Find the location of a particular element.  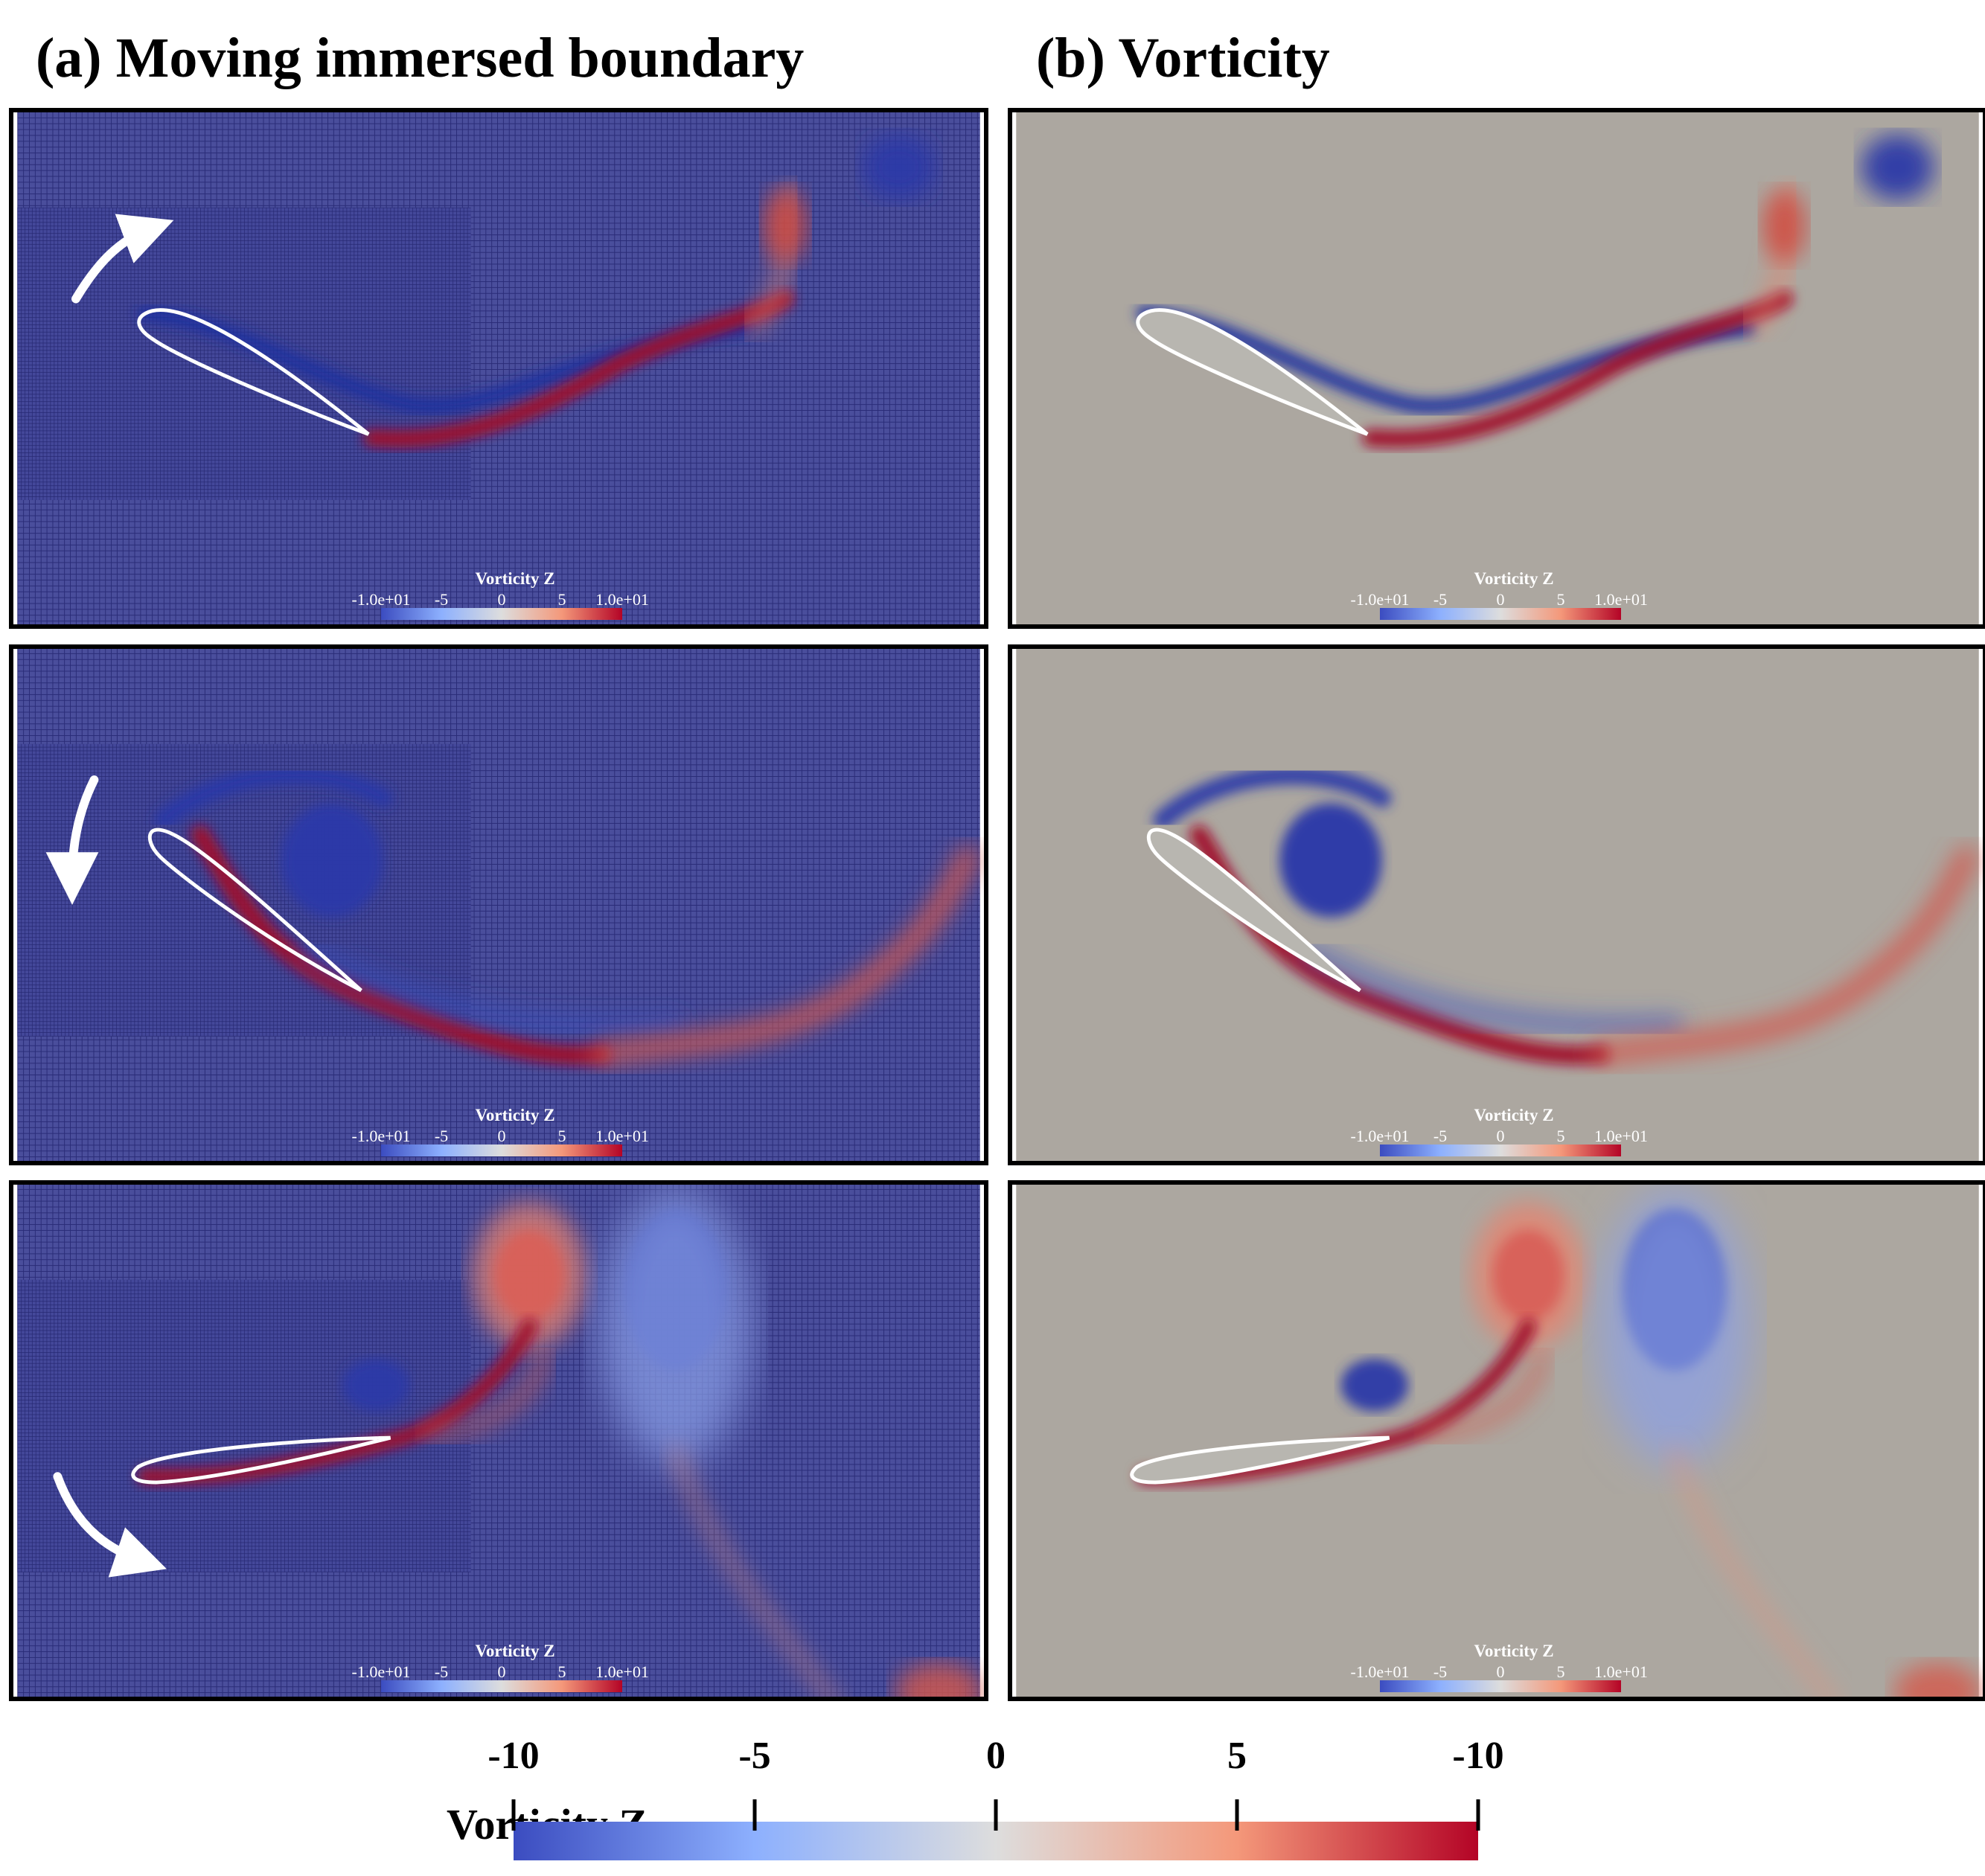

mesh-grid-refined is located at coordinates (244, 1425).